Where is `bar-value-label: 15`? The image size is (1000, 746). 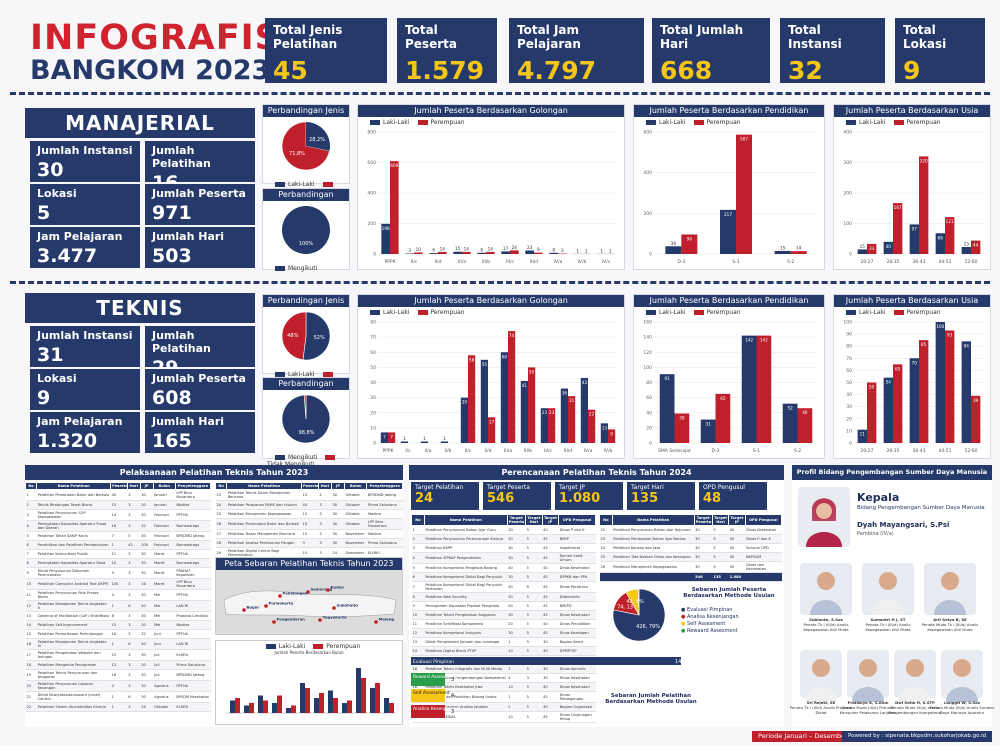 bar-value-label: 15 is located at coordinates (458, 248).